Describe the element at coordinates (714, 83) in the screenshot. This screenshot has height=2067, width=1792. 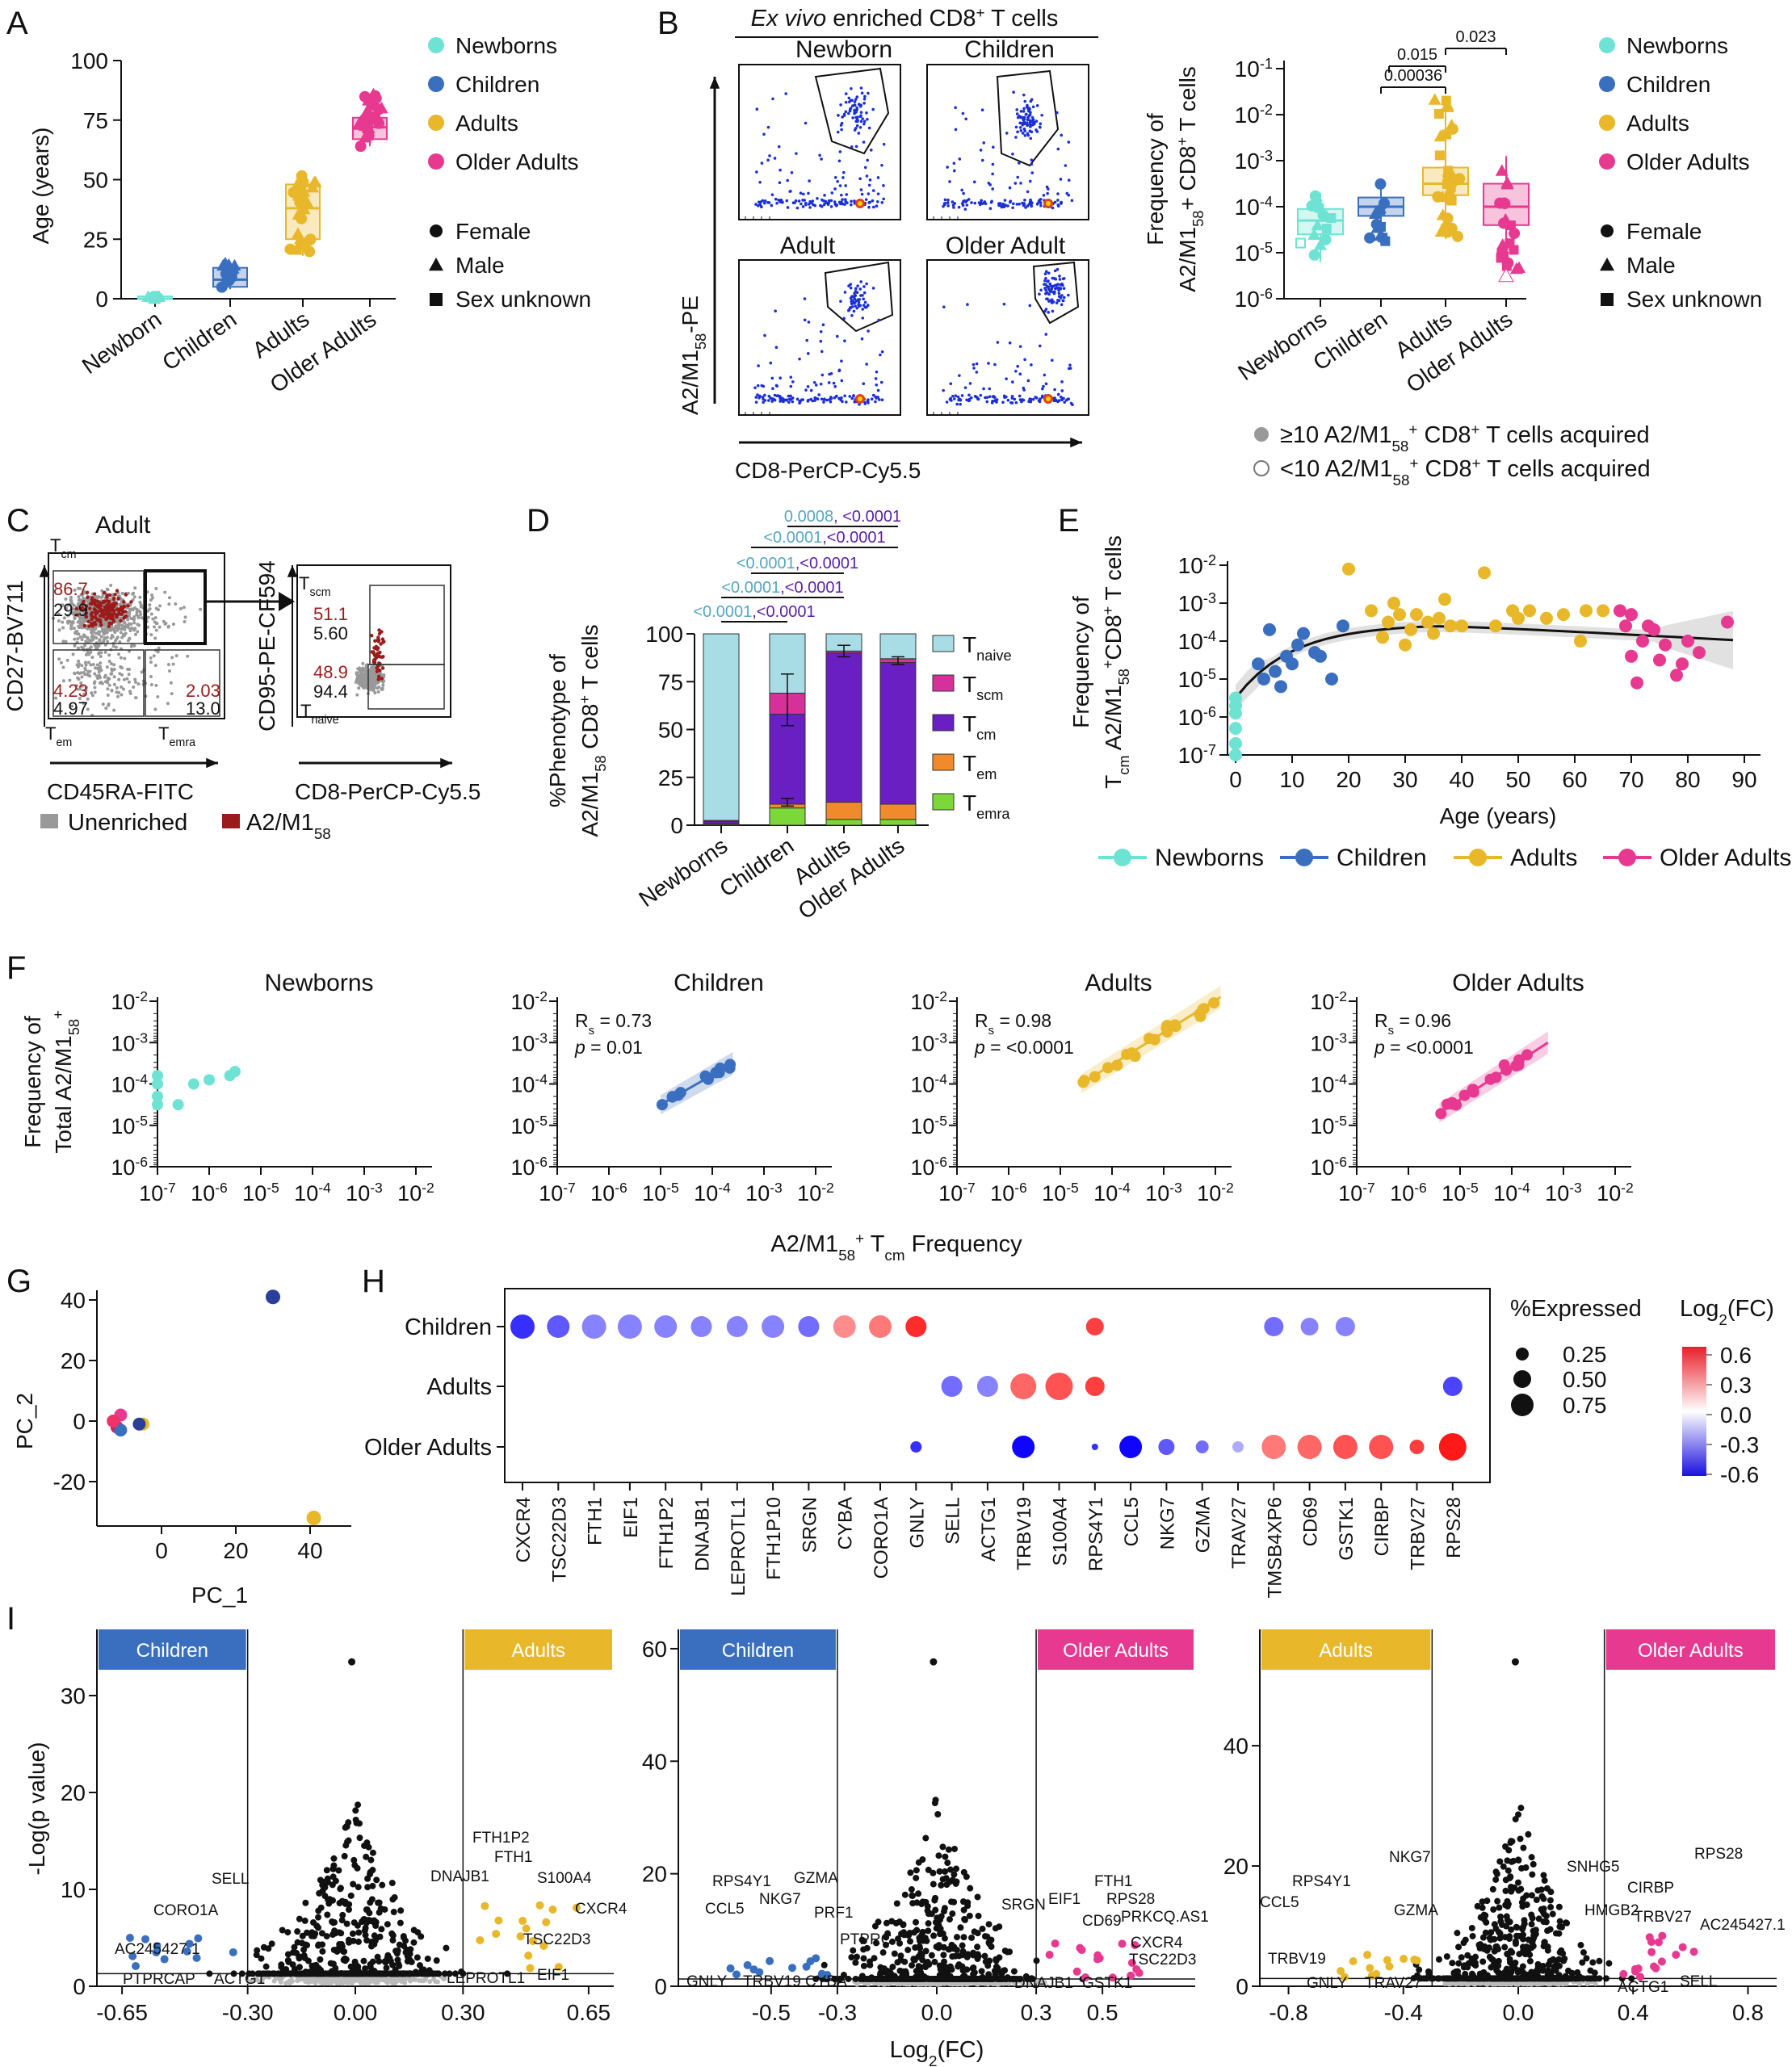
I see `arrow-head` at that location.